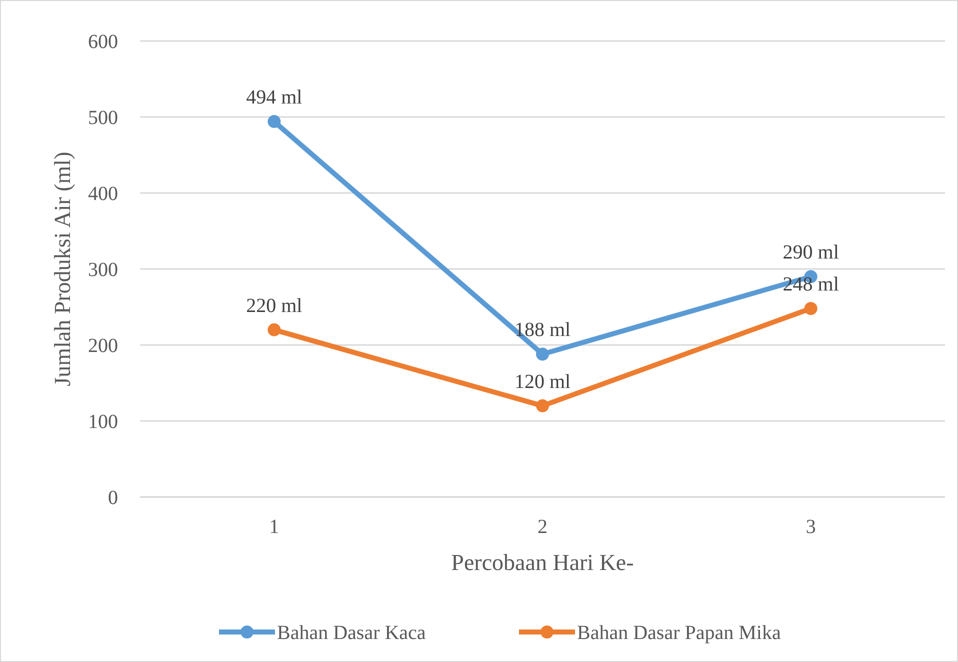  What do you see at coordinates (103, 118) in the screenshot?
I see `y-tick-label: 500` at bounding box center [103, 118].